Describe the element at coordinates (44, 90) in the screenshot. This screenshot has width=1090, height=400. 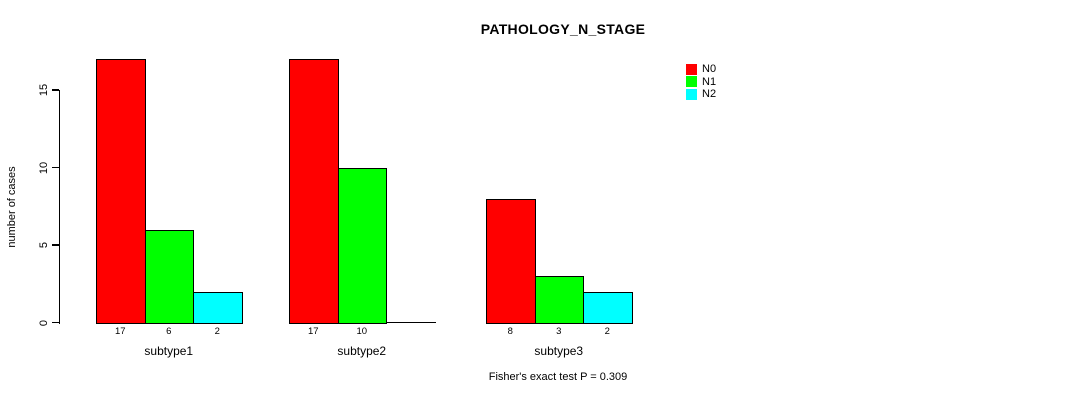
I see `y-tick-label: 15` at that location.